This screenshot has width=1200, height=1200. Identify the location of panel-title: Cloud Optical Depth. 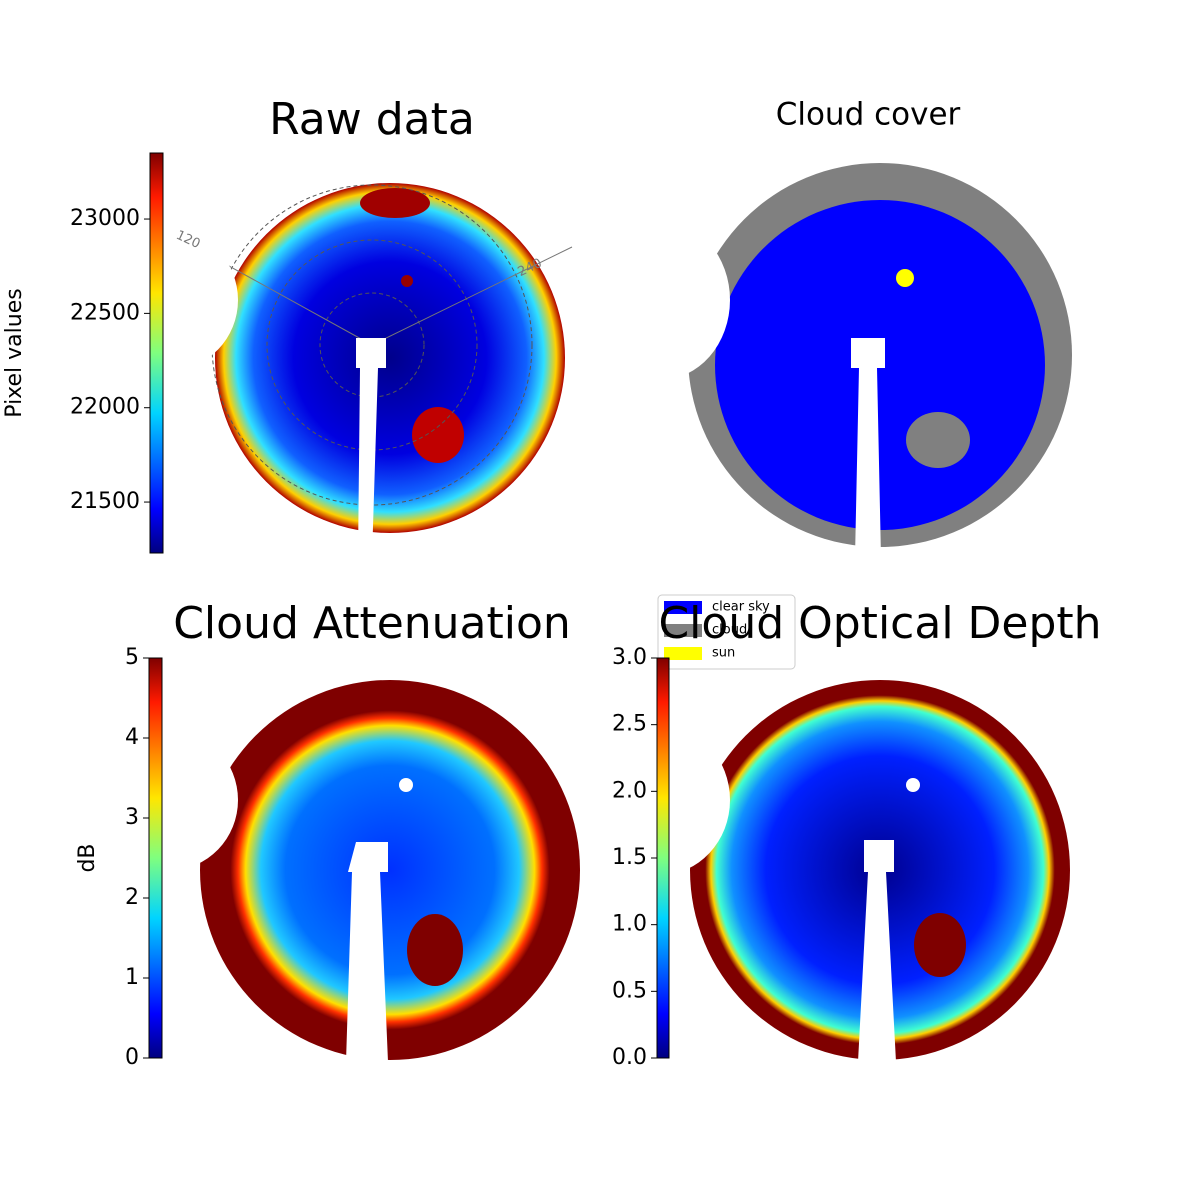
(879, 623).